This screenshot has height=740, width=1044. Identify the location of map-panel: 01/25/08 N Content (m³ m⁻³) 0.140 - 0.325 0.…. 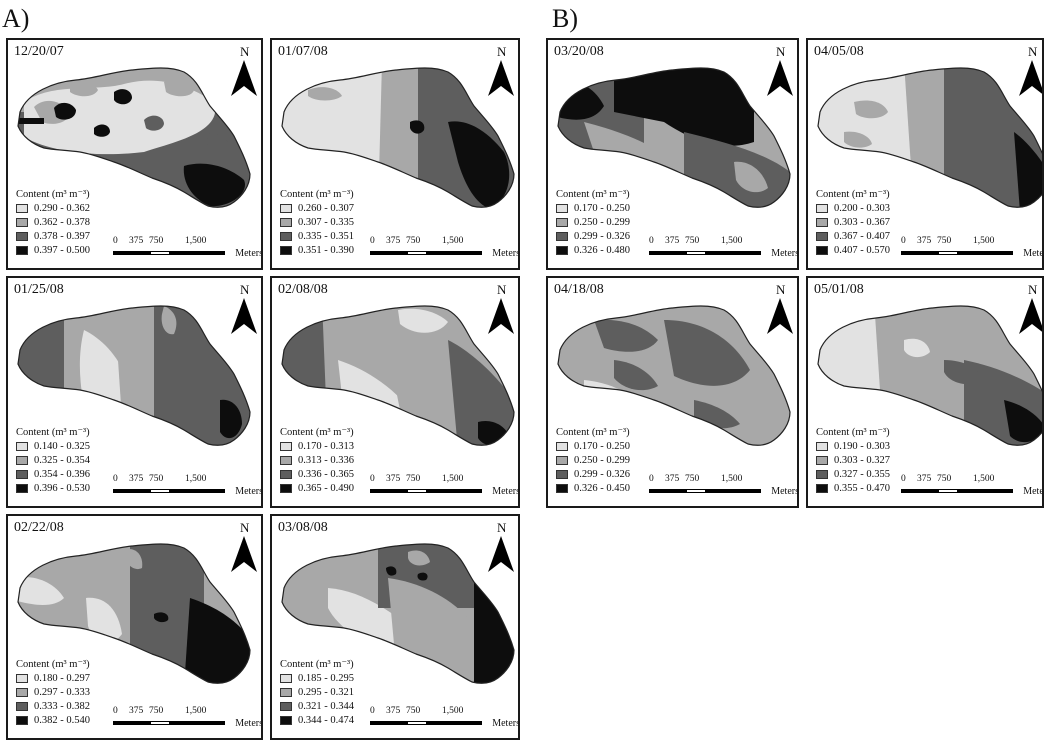
(134, 392).